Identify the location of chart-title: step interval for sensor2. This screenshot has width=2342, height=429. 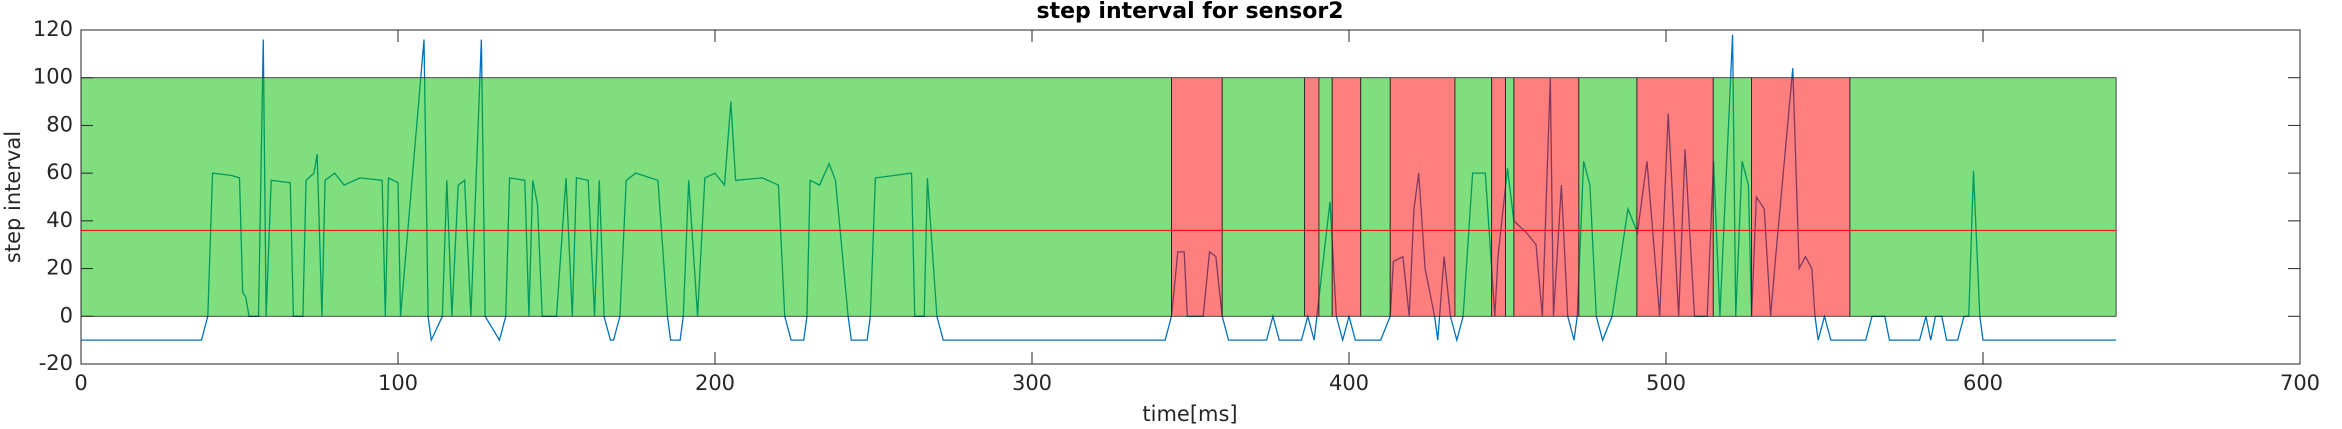
(1189, 12).